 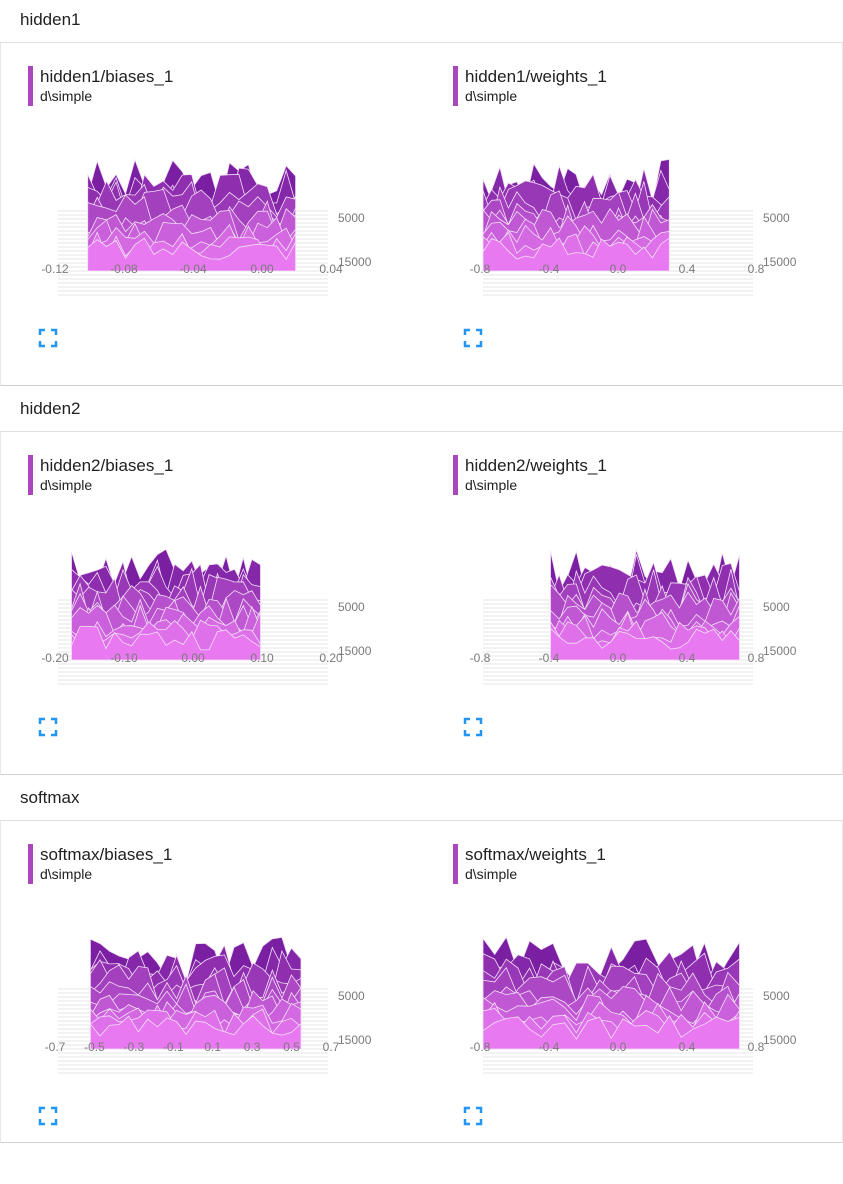 I want to click on card-title: hidden2/biases_1, so click(x=107, y=465).